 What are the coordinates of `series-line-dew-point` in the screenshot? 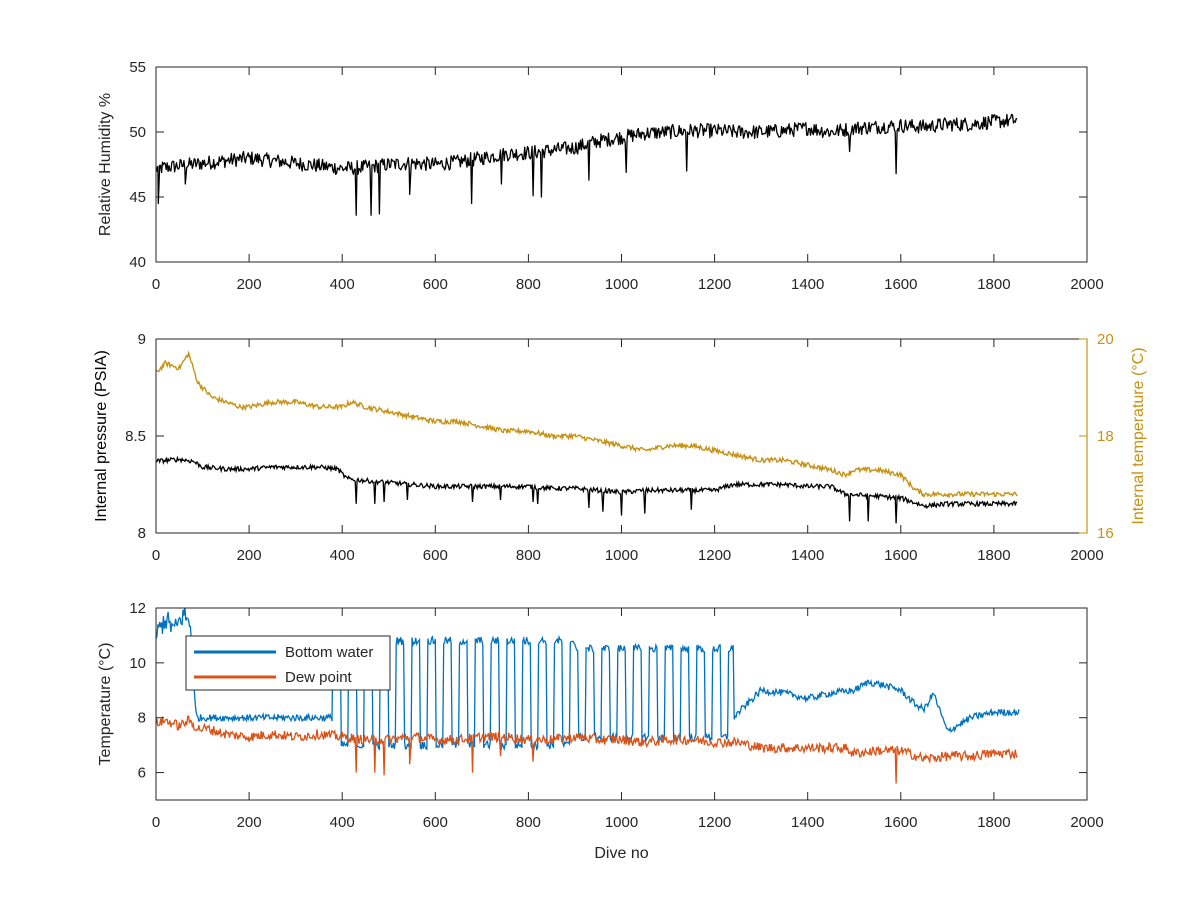 It's located at (587, 749).